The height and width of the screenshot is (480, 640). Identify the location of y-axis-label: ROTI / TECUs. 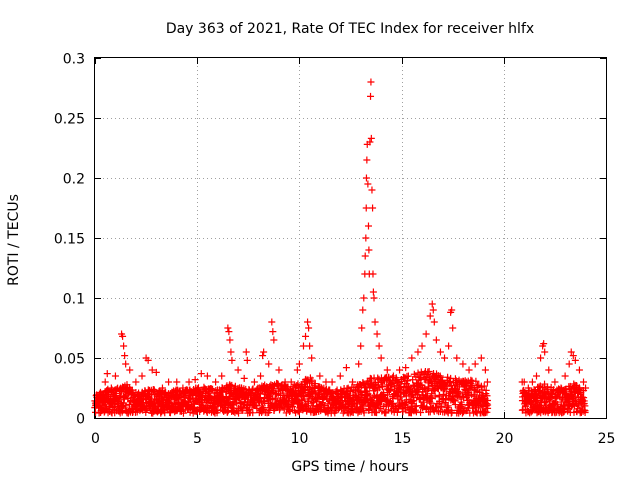
(14, 240).